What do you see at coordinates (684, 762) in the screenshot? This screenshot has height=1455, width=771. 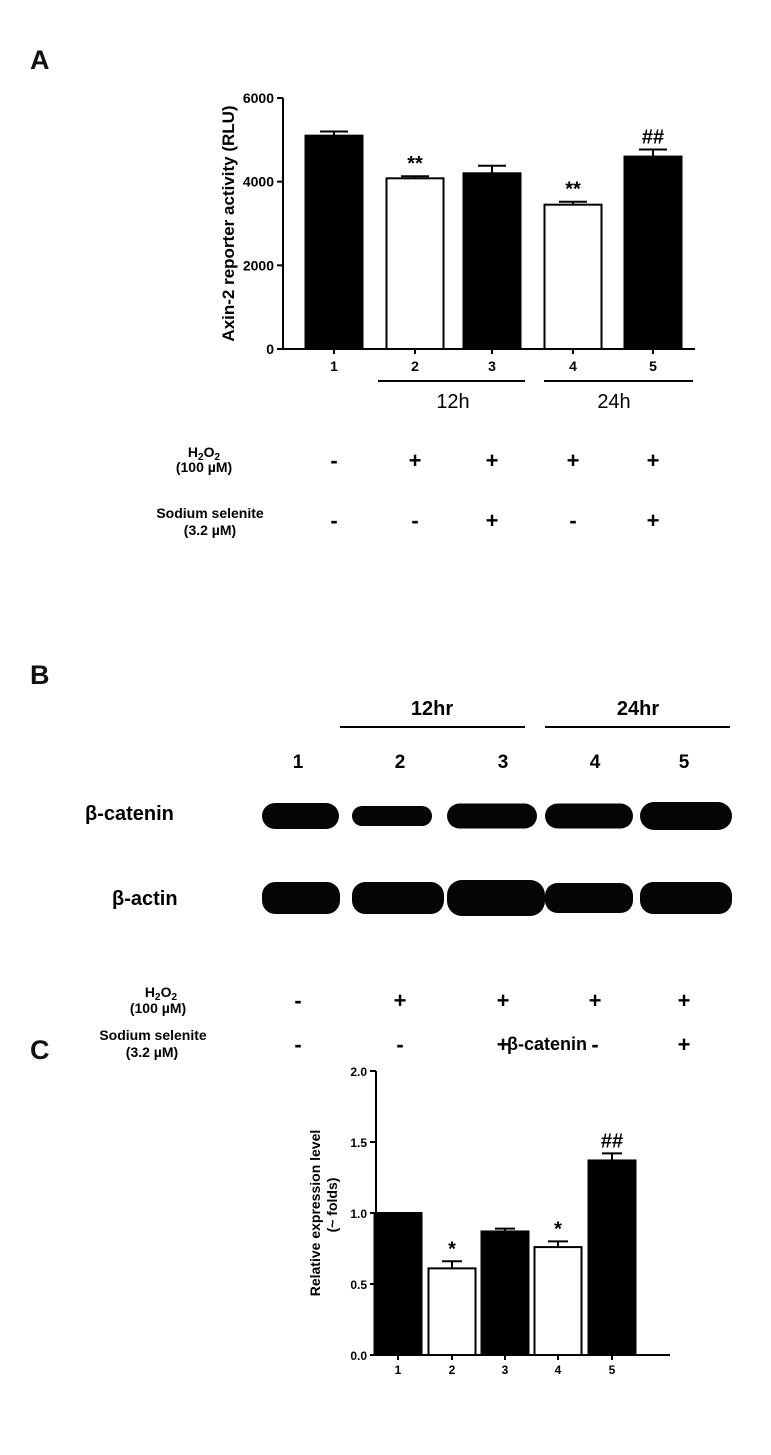 I see `blot-lane-label: 5` at bounding box center [684, 762].